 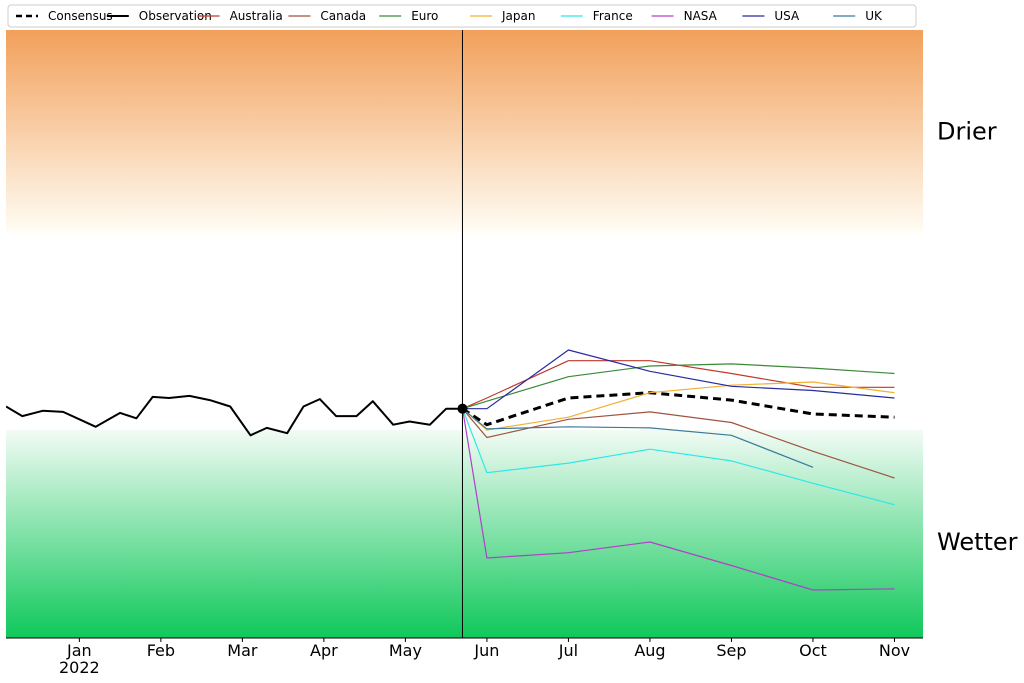 I want to click on x-tick-label-feb: Feb, so click(x=161, y=650).